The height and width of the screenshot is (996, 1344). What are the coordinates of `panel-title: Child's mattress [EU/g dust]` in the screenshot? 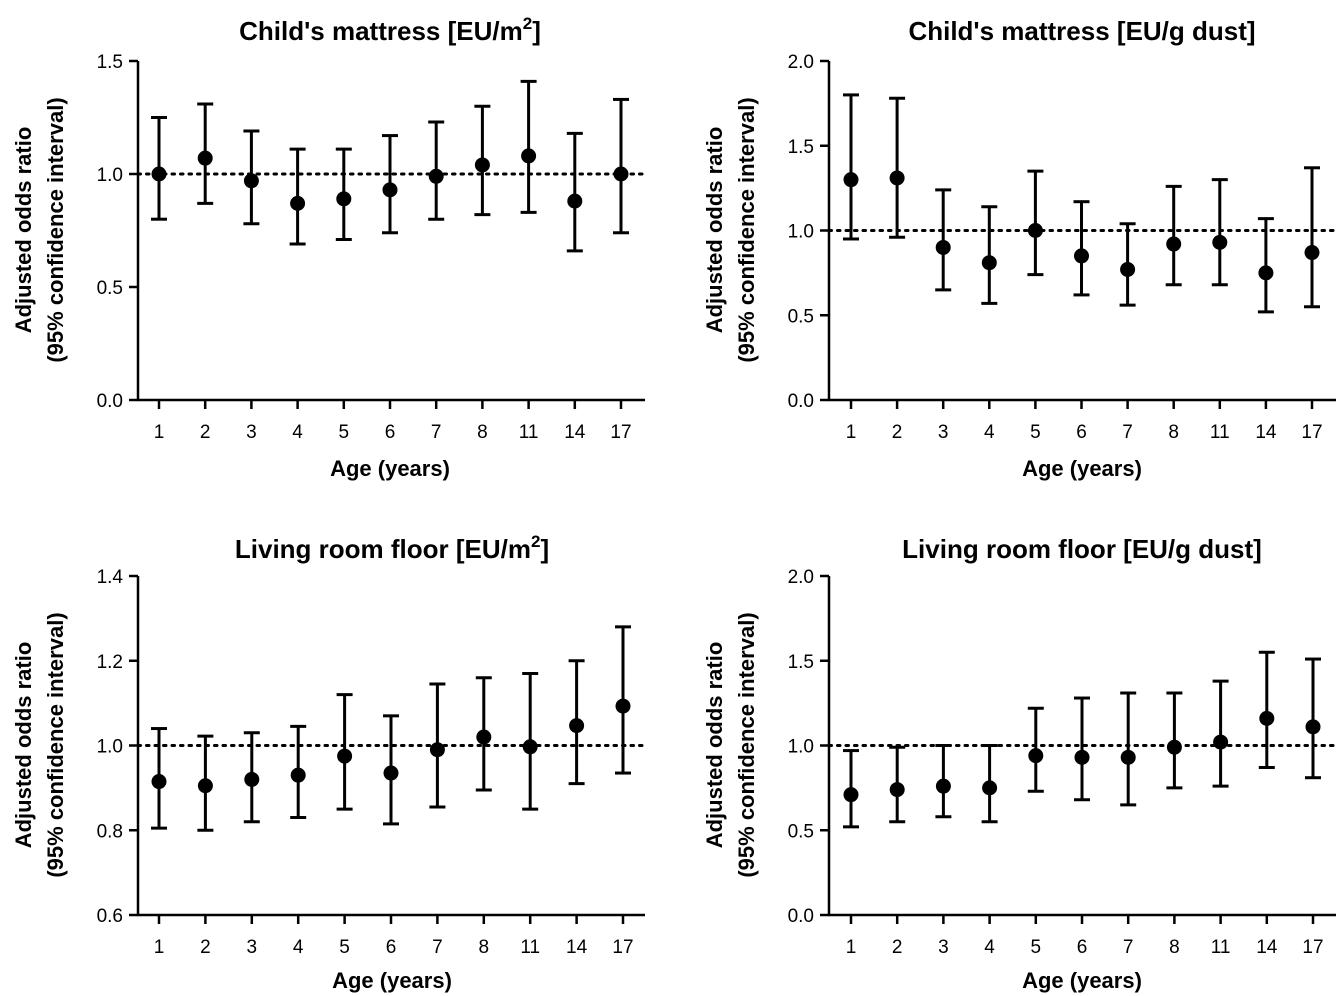 It's located at (1081, 31).